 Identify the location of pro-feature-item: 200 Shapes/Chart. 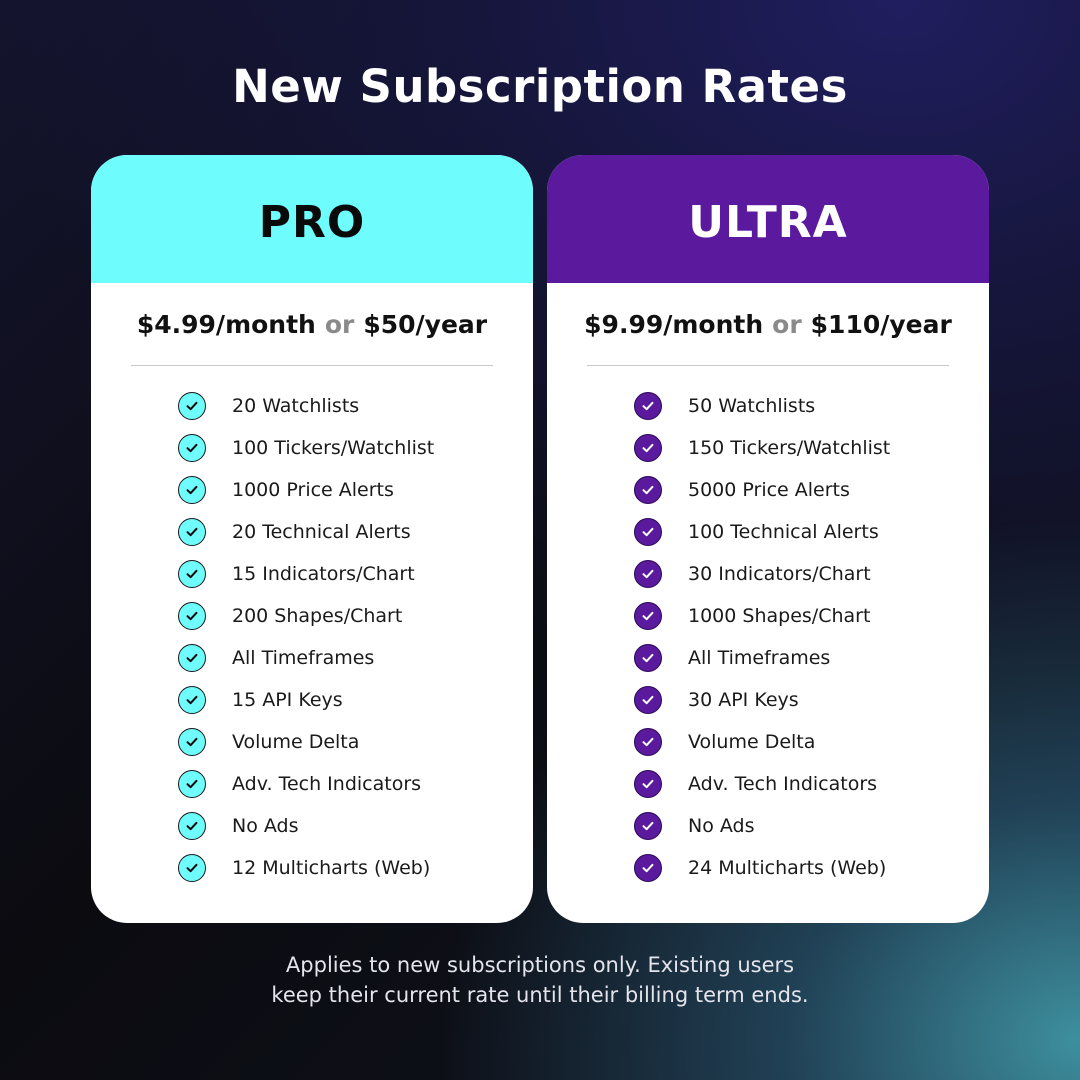
(355, 616).